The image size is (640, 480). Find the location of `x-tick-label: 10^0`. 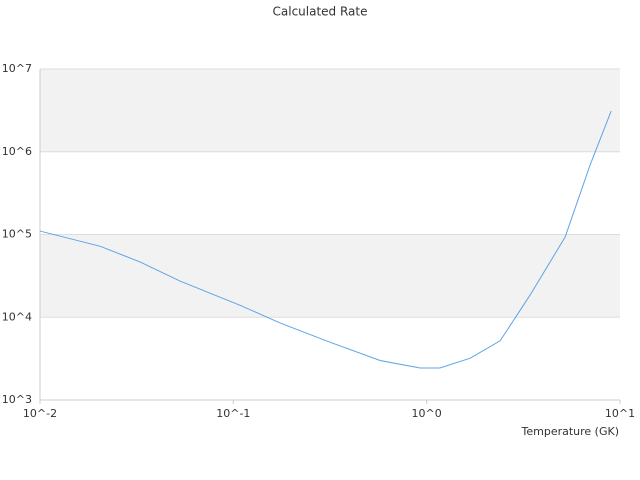

x-tick-label: 10^0 is located at coordinates (427, 413).